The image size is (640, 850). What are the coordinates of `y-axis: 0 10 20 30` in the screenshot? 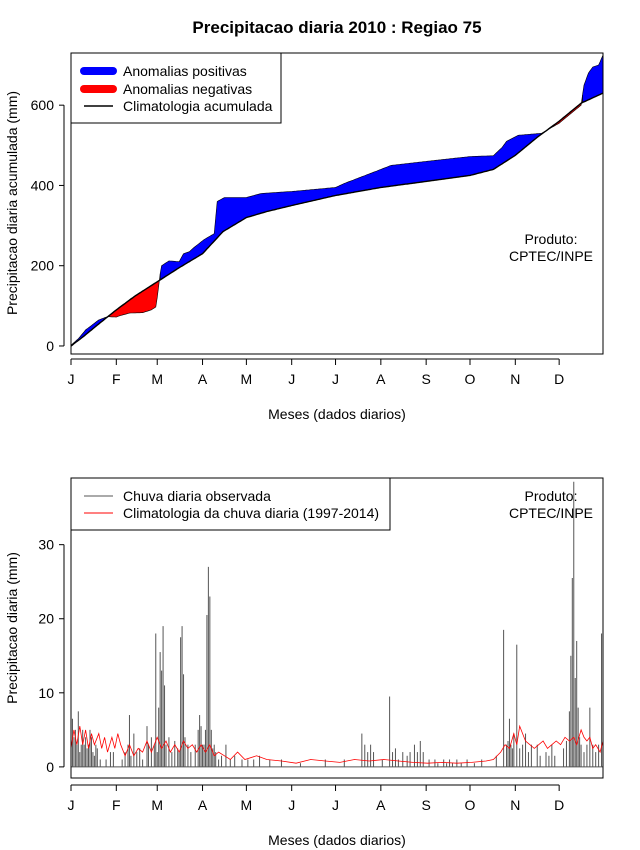 It's located at (51, 656).